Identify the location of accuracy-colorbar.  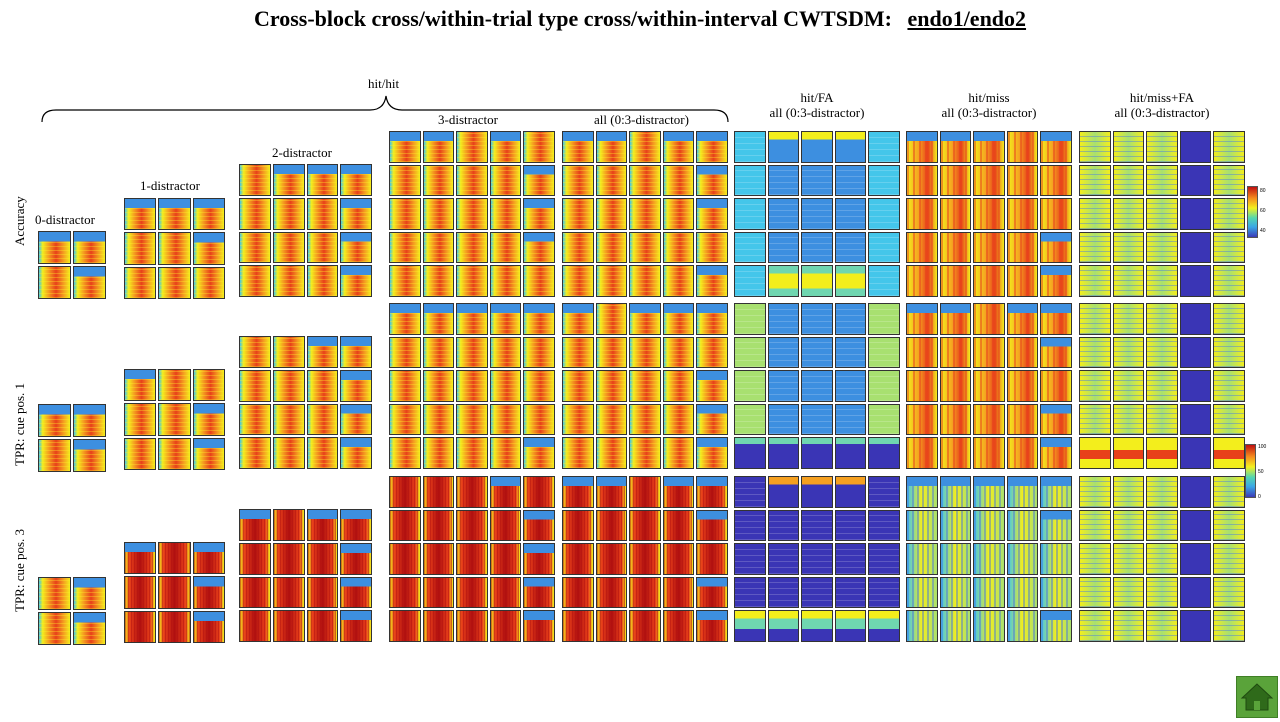
(1252, 212).